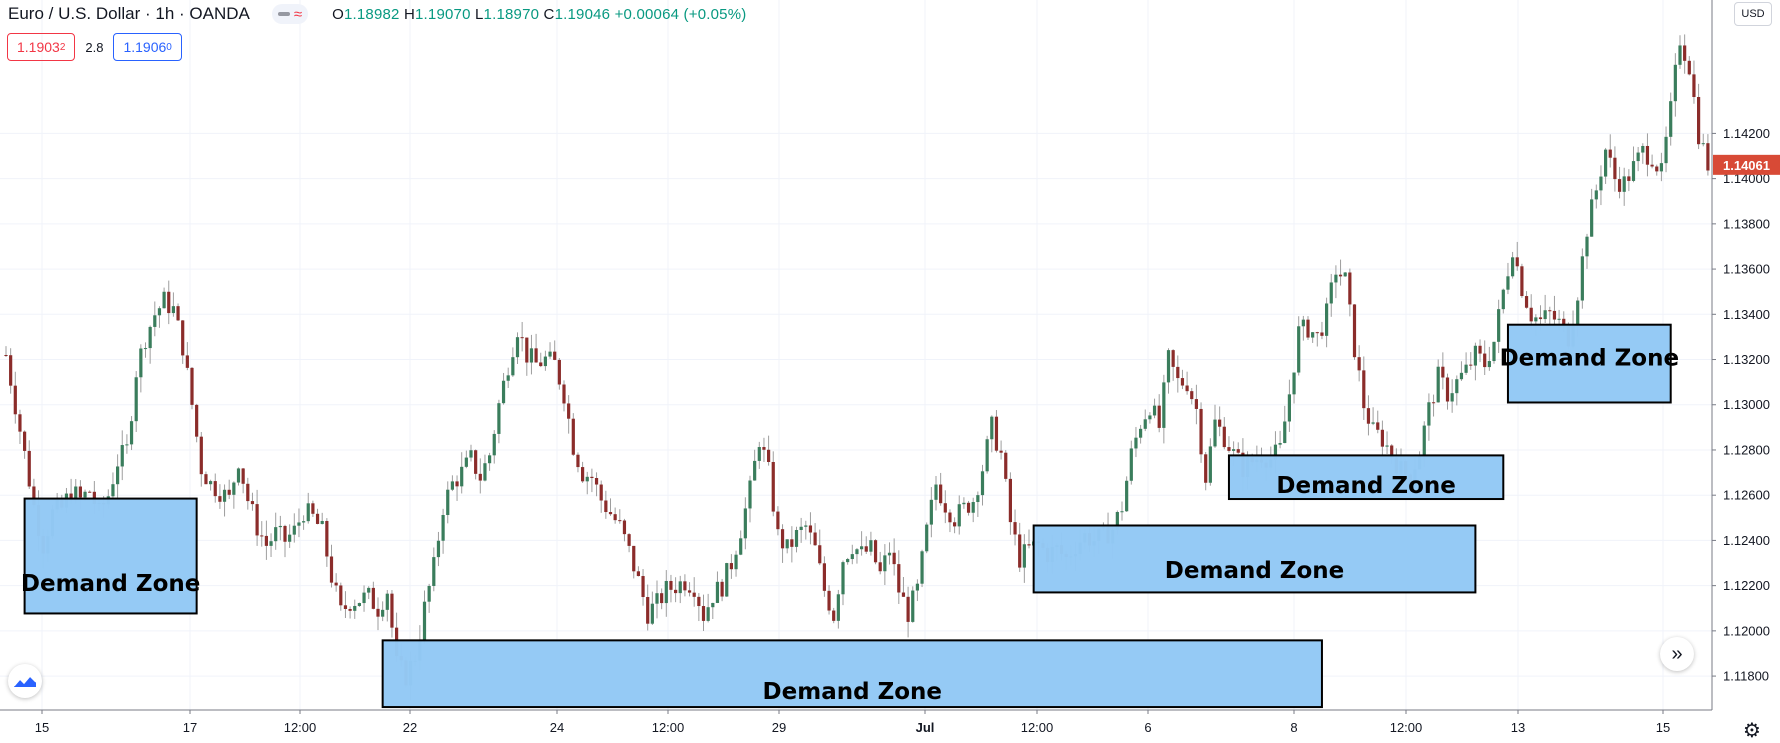 This screenshot has height=743, width=1780. Describe the element at coordinates (1746, 269) in the screenshot. I see `price-tick-label: 1.13600` at that location.